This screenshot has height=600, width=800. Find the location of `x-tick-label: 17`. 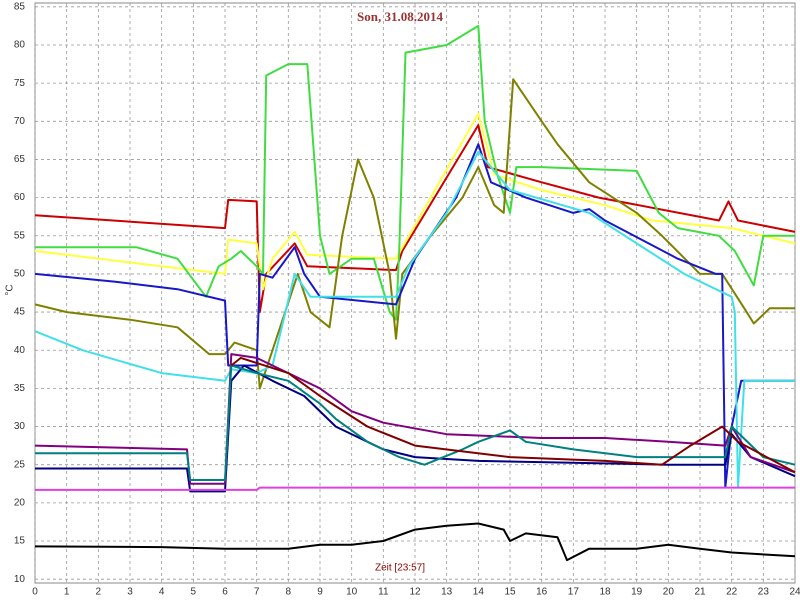

x-tick-label: 17 is located at coordinates (574, 592).